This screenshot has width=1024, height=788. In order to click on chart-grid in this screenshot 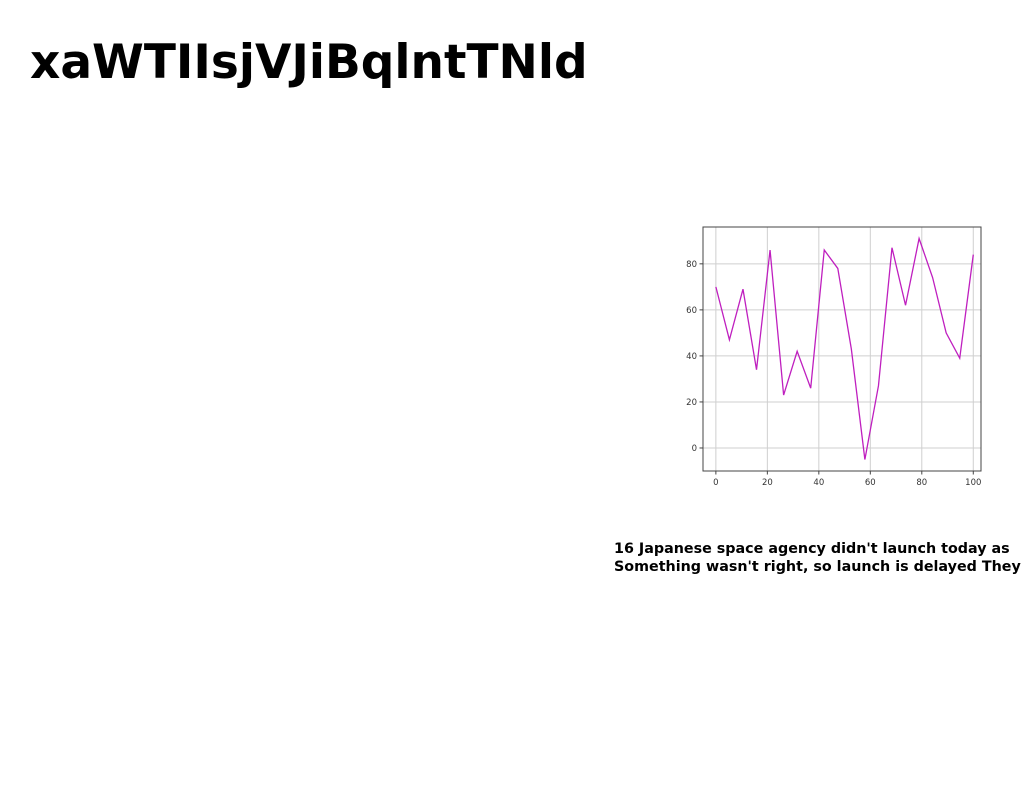, I will do `click(842, 349)`.